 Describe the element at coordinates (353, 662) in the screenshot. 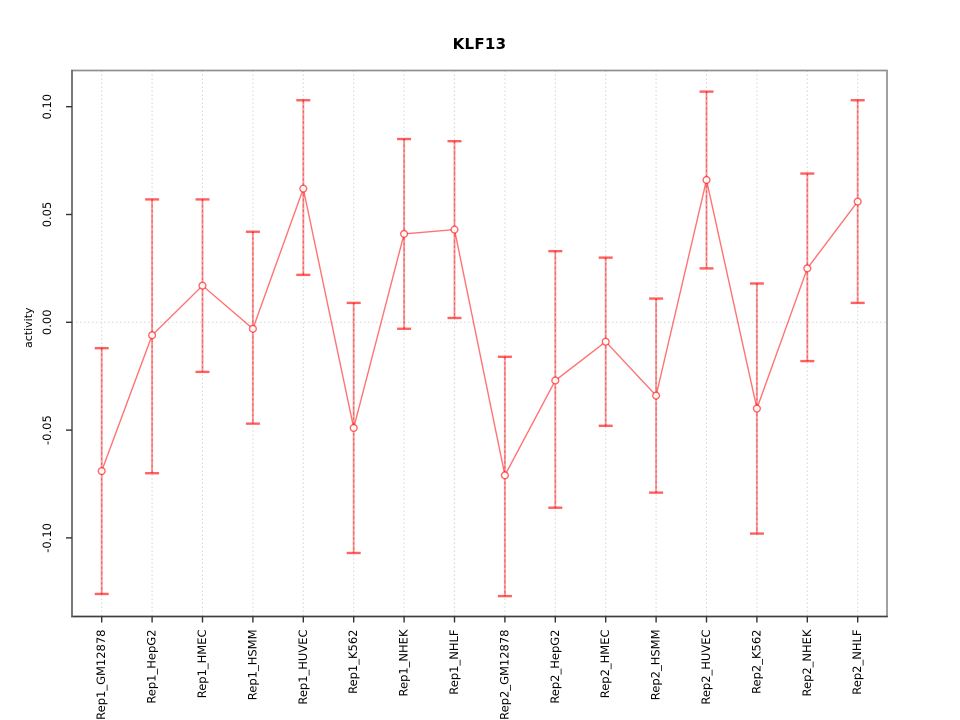

I see `x-axis-tick-label: Rep1_K562` at that location.